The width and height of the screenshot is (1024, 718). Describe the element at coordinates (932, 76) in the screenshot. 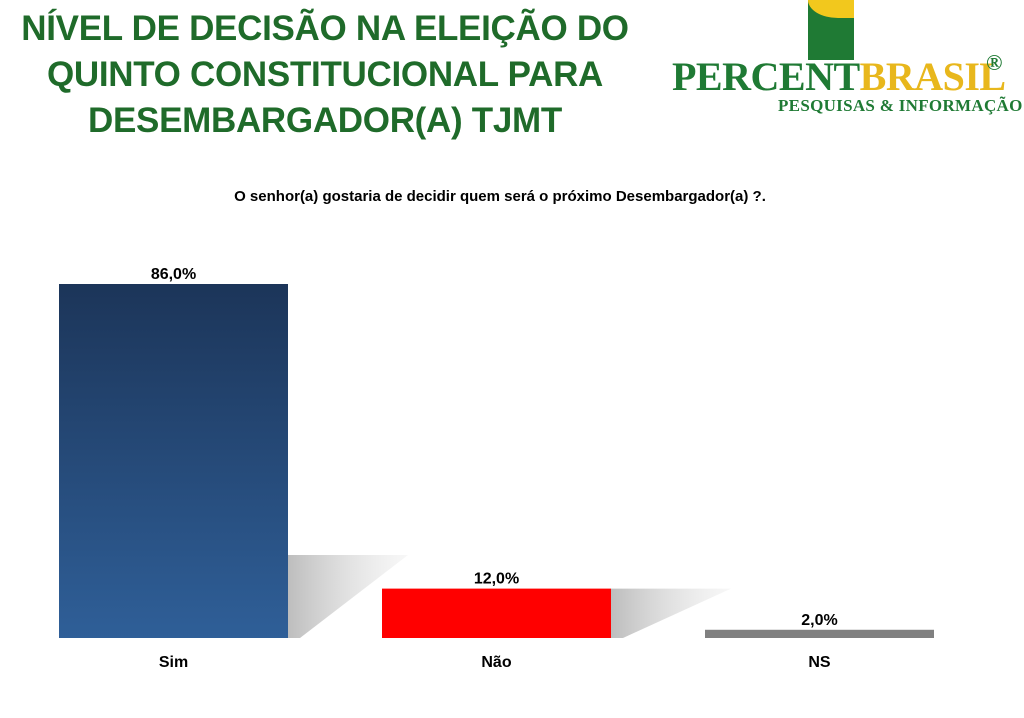

I see `logo-word-brasil: BRASIL` at that location.